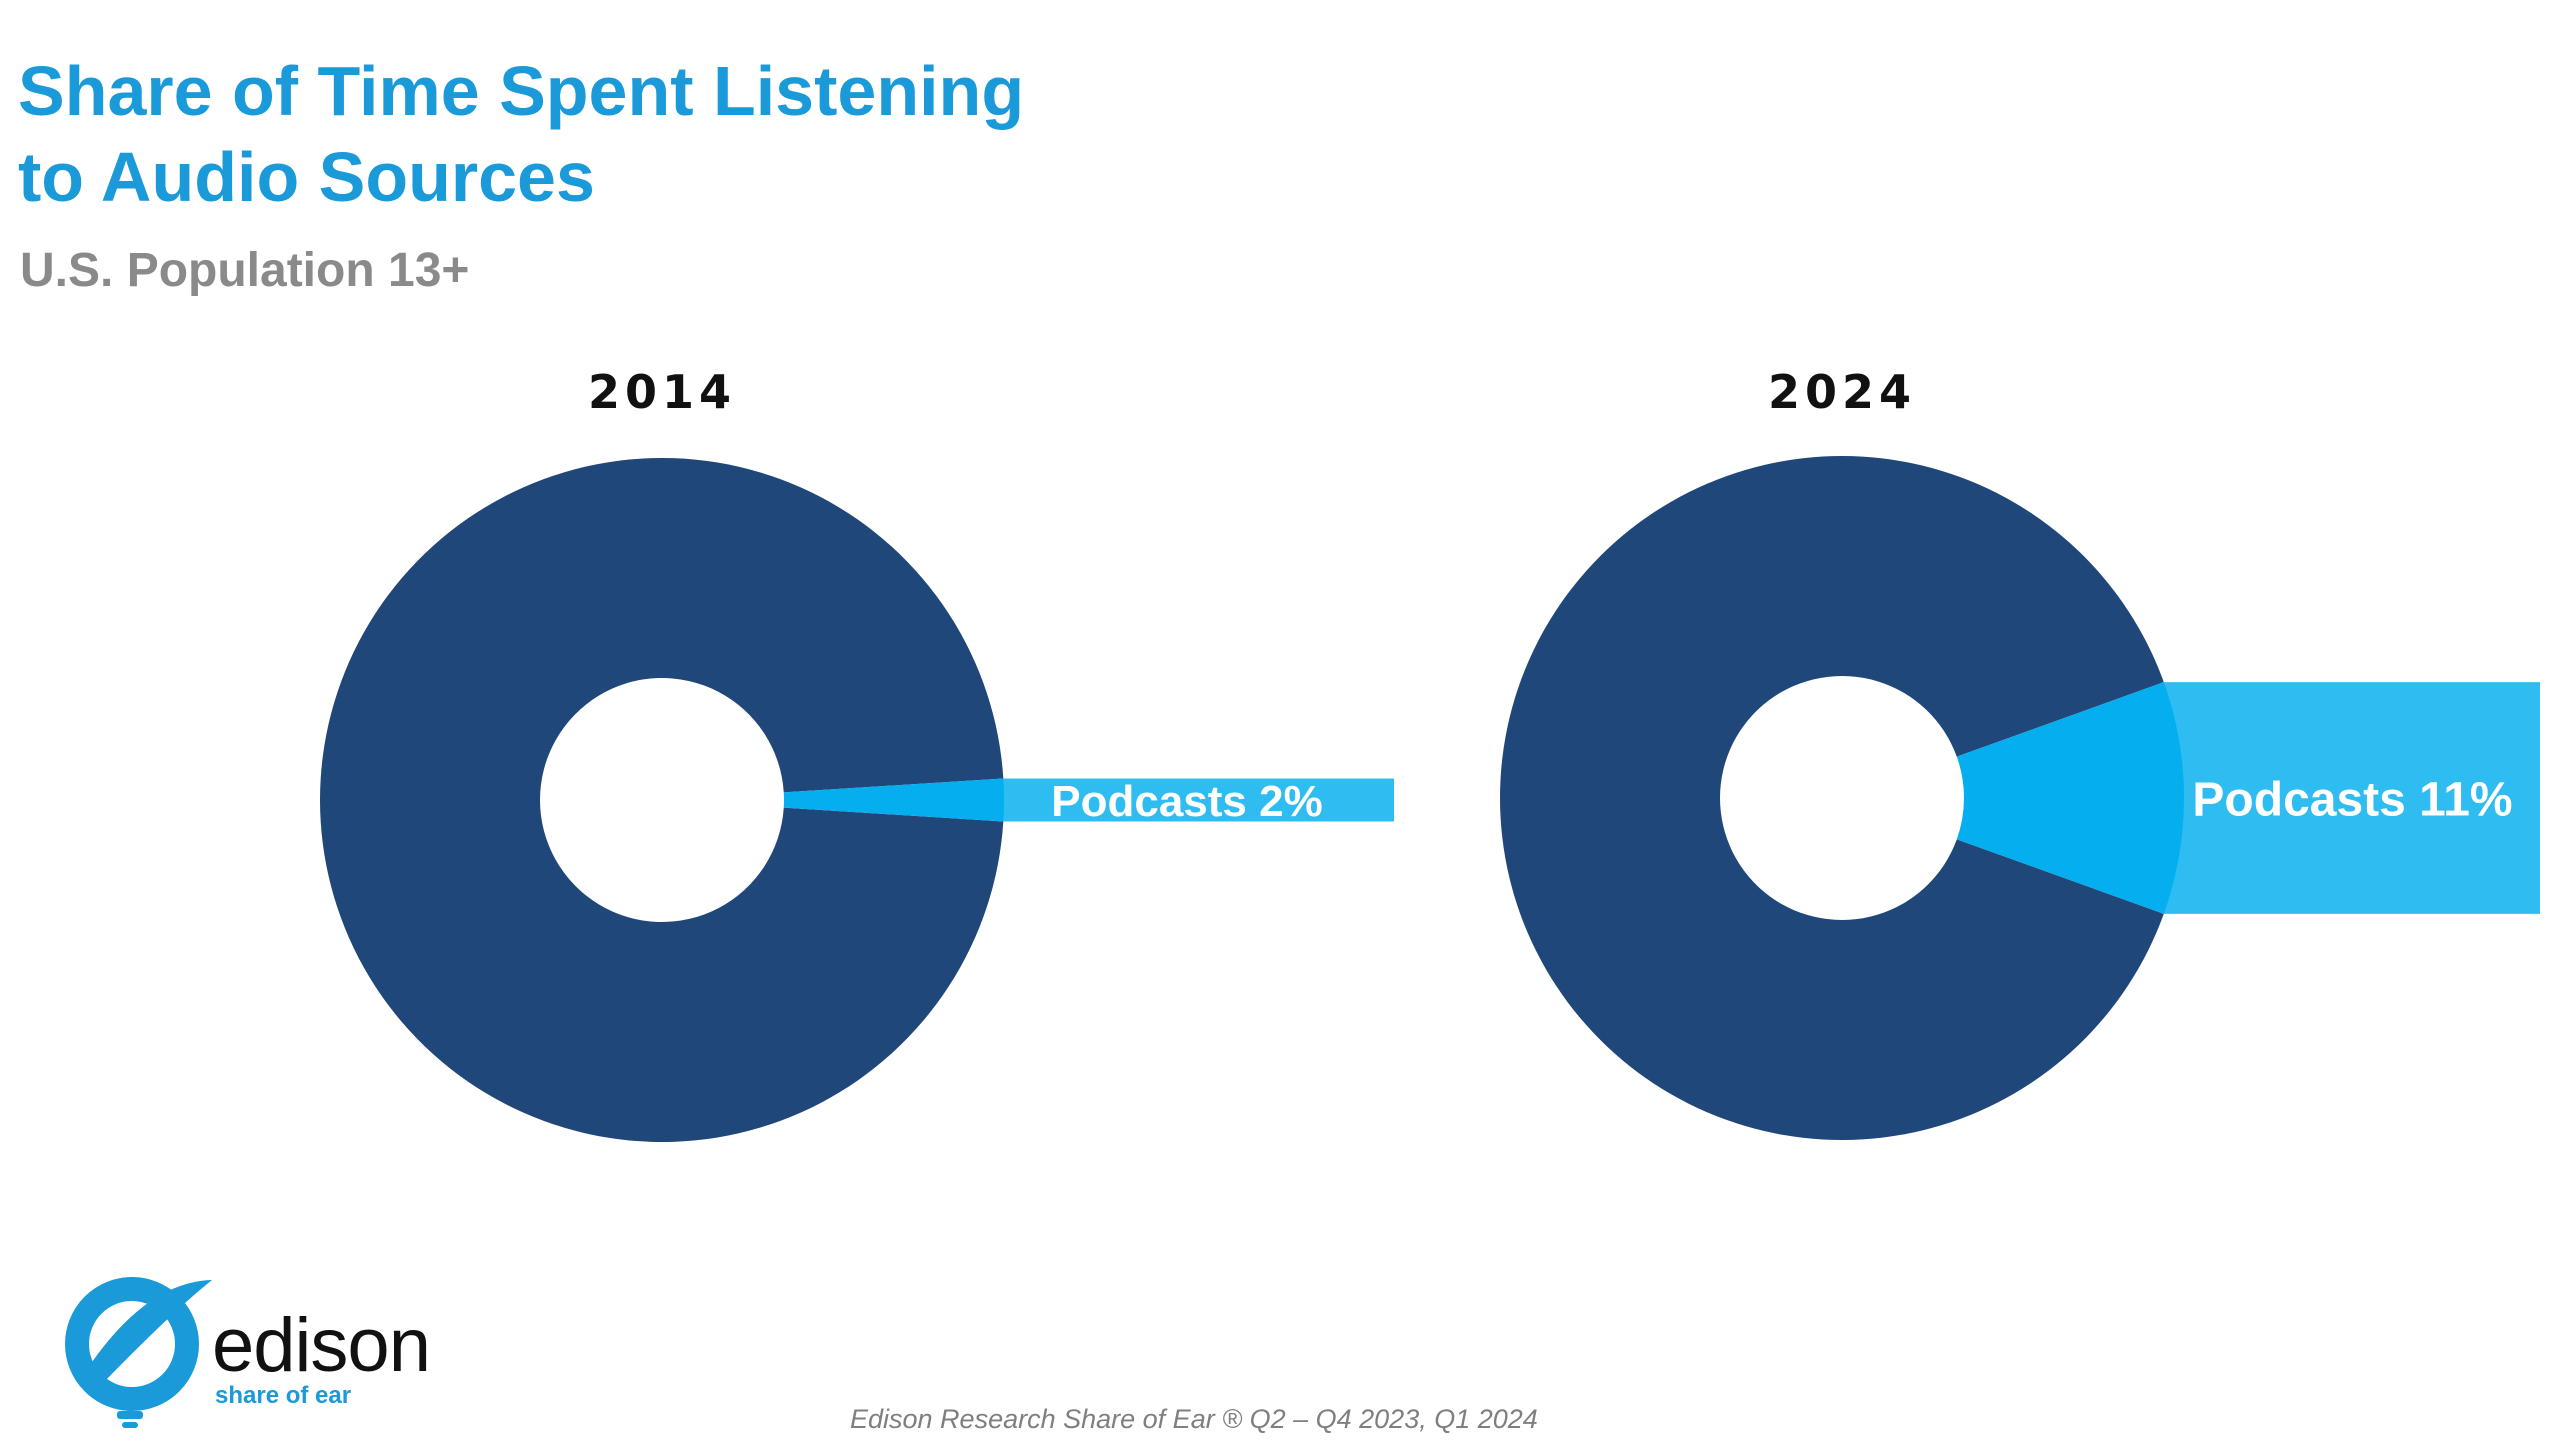  I want to click on chart-title-2024: 2024, so click(1842, 392).